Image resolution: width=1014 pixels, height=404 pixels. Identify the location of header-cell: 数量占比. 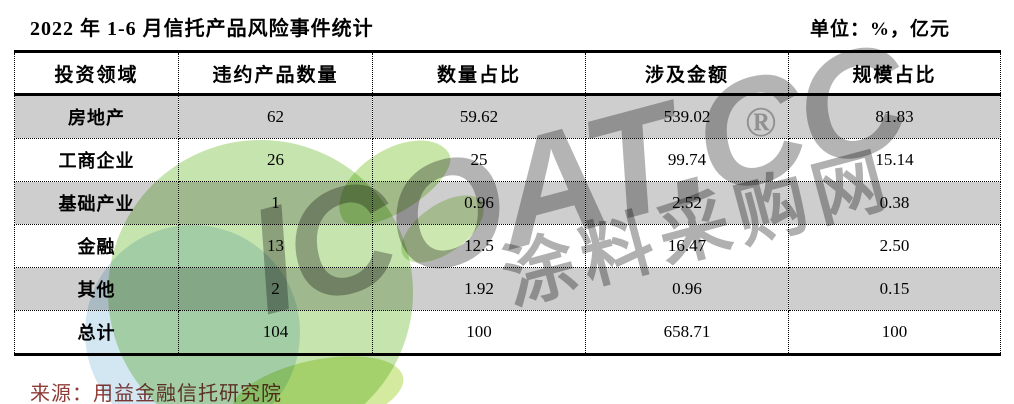
(479, 73).